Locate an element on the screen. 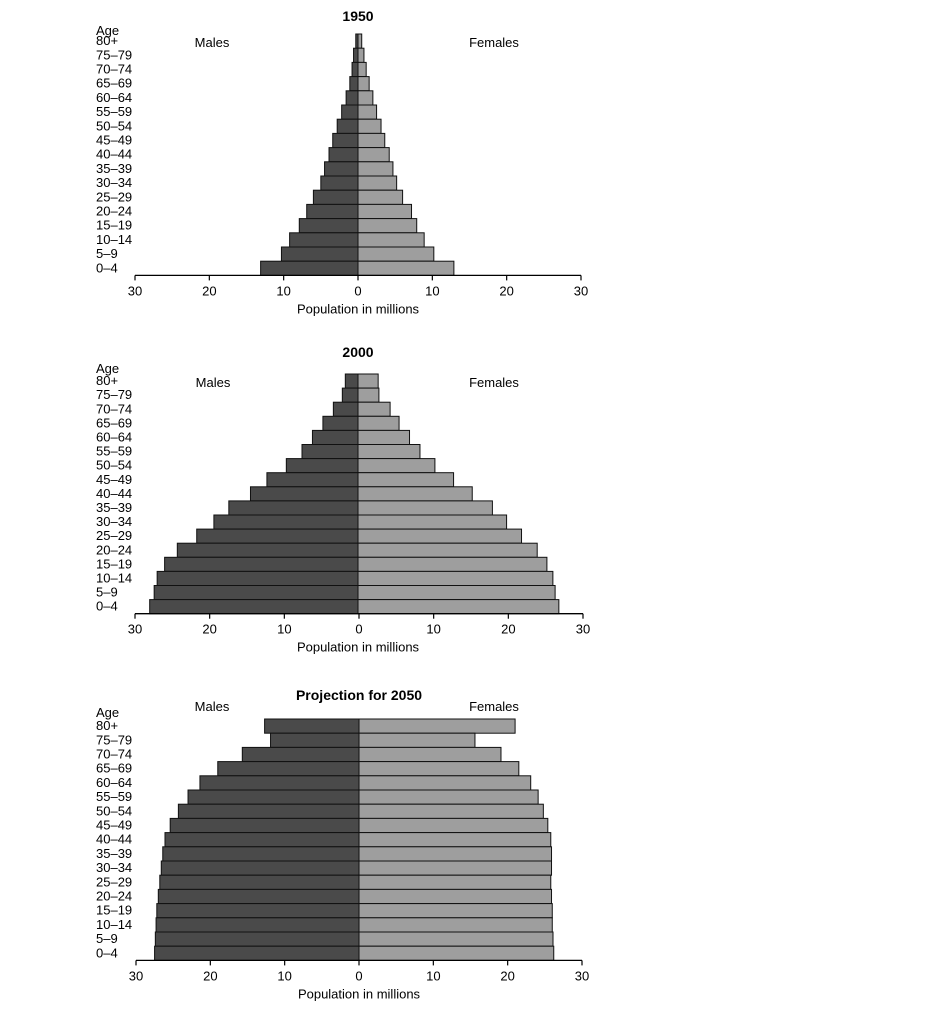  chart-title: 2000 is located at coordinates (357, 352).